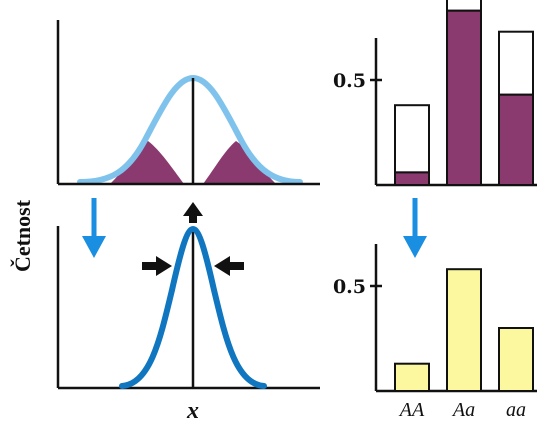 This screenshot has height=424, width=537. Describe the element at coordinates (464, 98) in the screenshot. I see `bar-Aa-selected-segment` at that location.